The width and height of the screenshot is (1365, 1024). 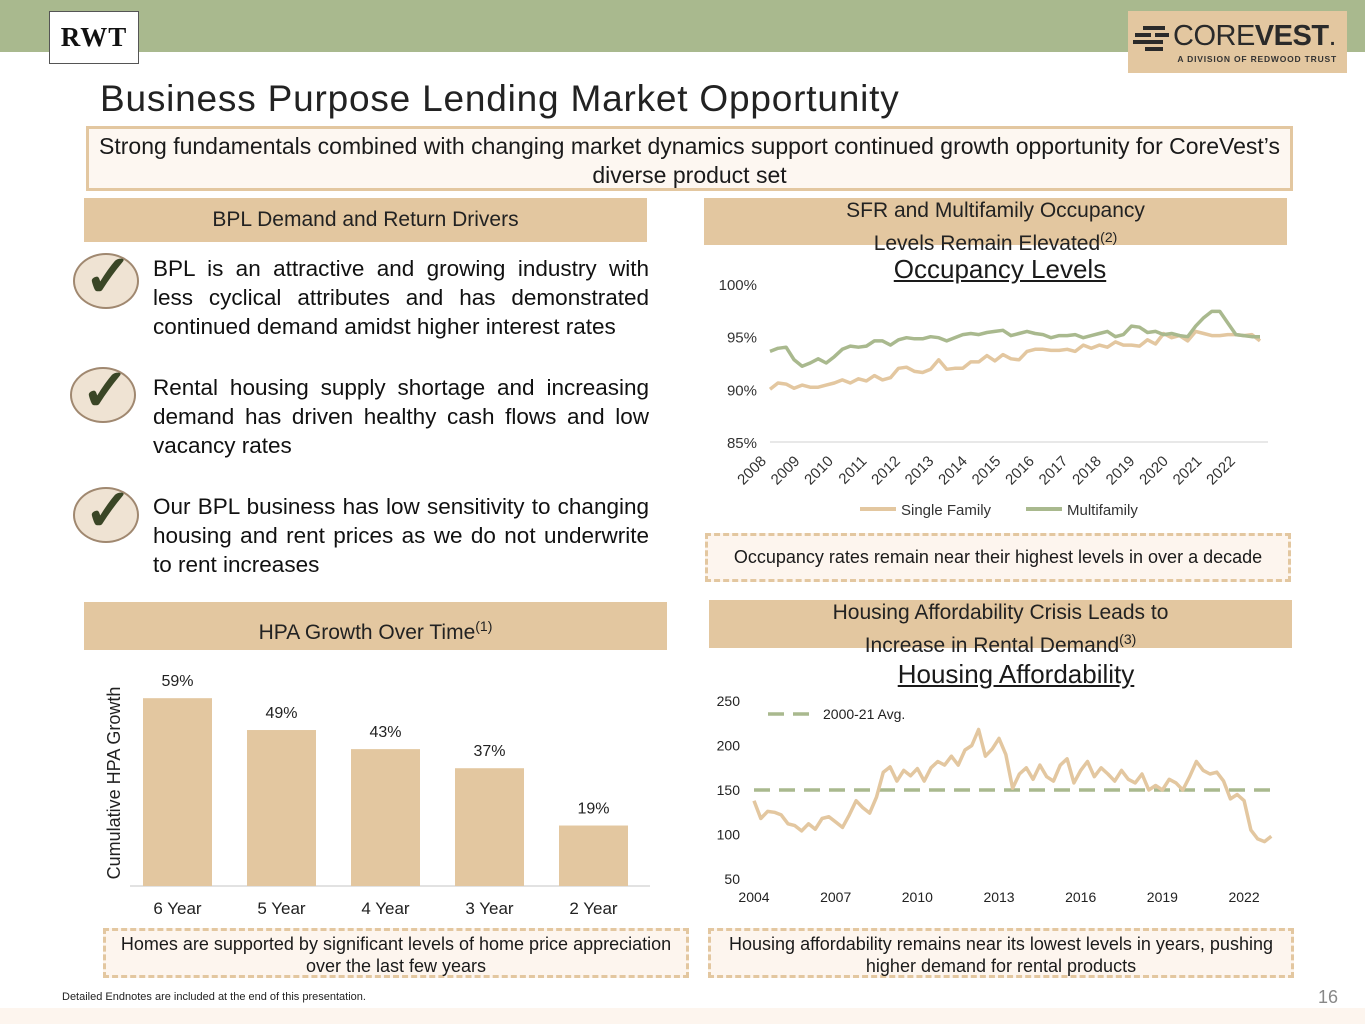 I want to click on occupancy-x-tick: 2014, so click(x=953, y=471).